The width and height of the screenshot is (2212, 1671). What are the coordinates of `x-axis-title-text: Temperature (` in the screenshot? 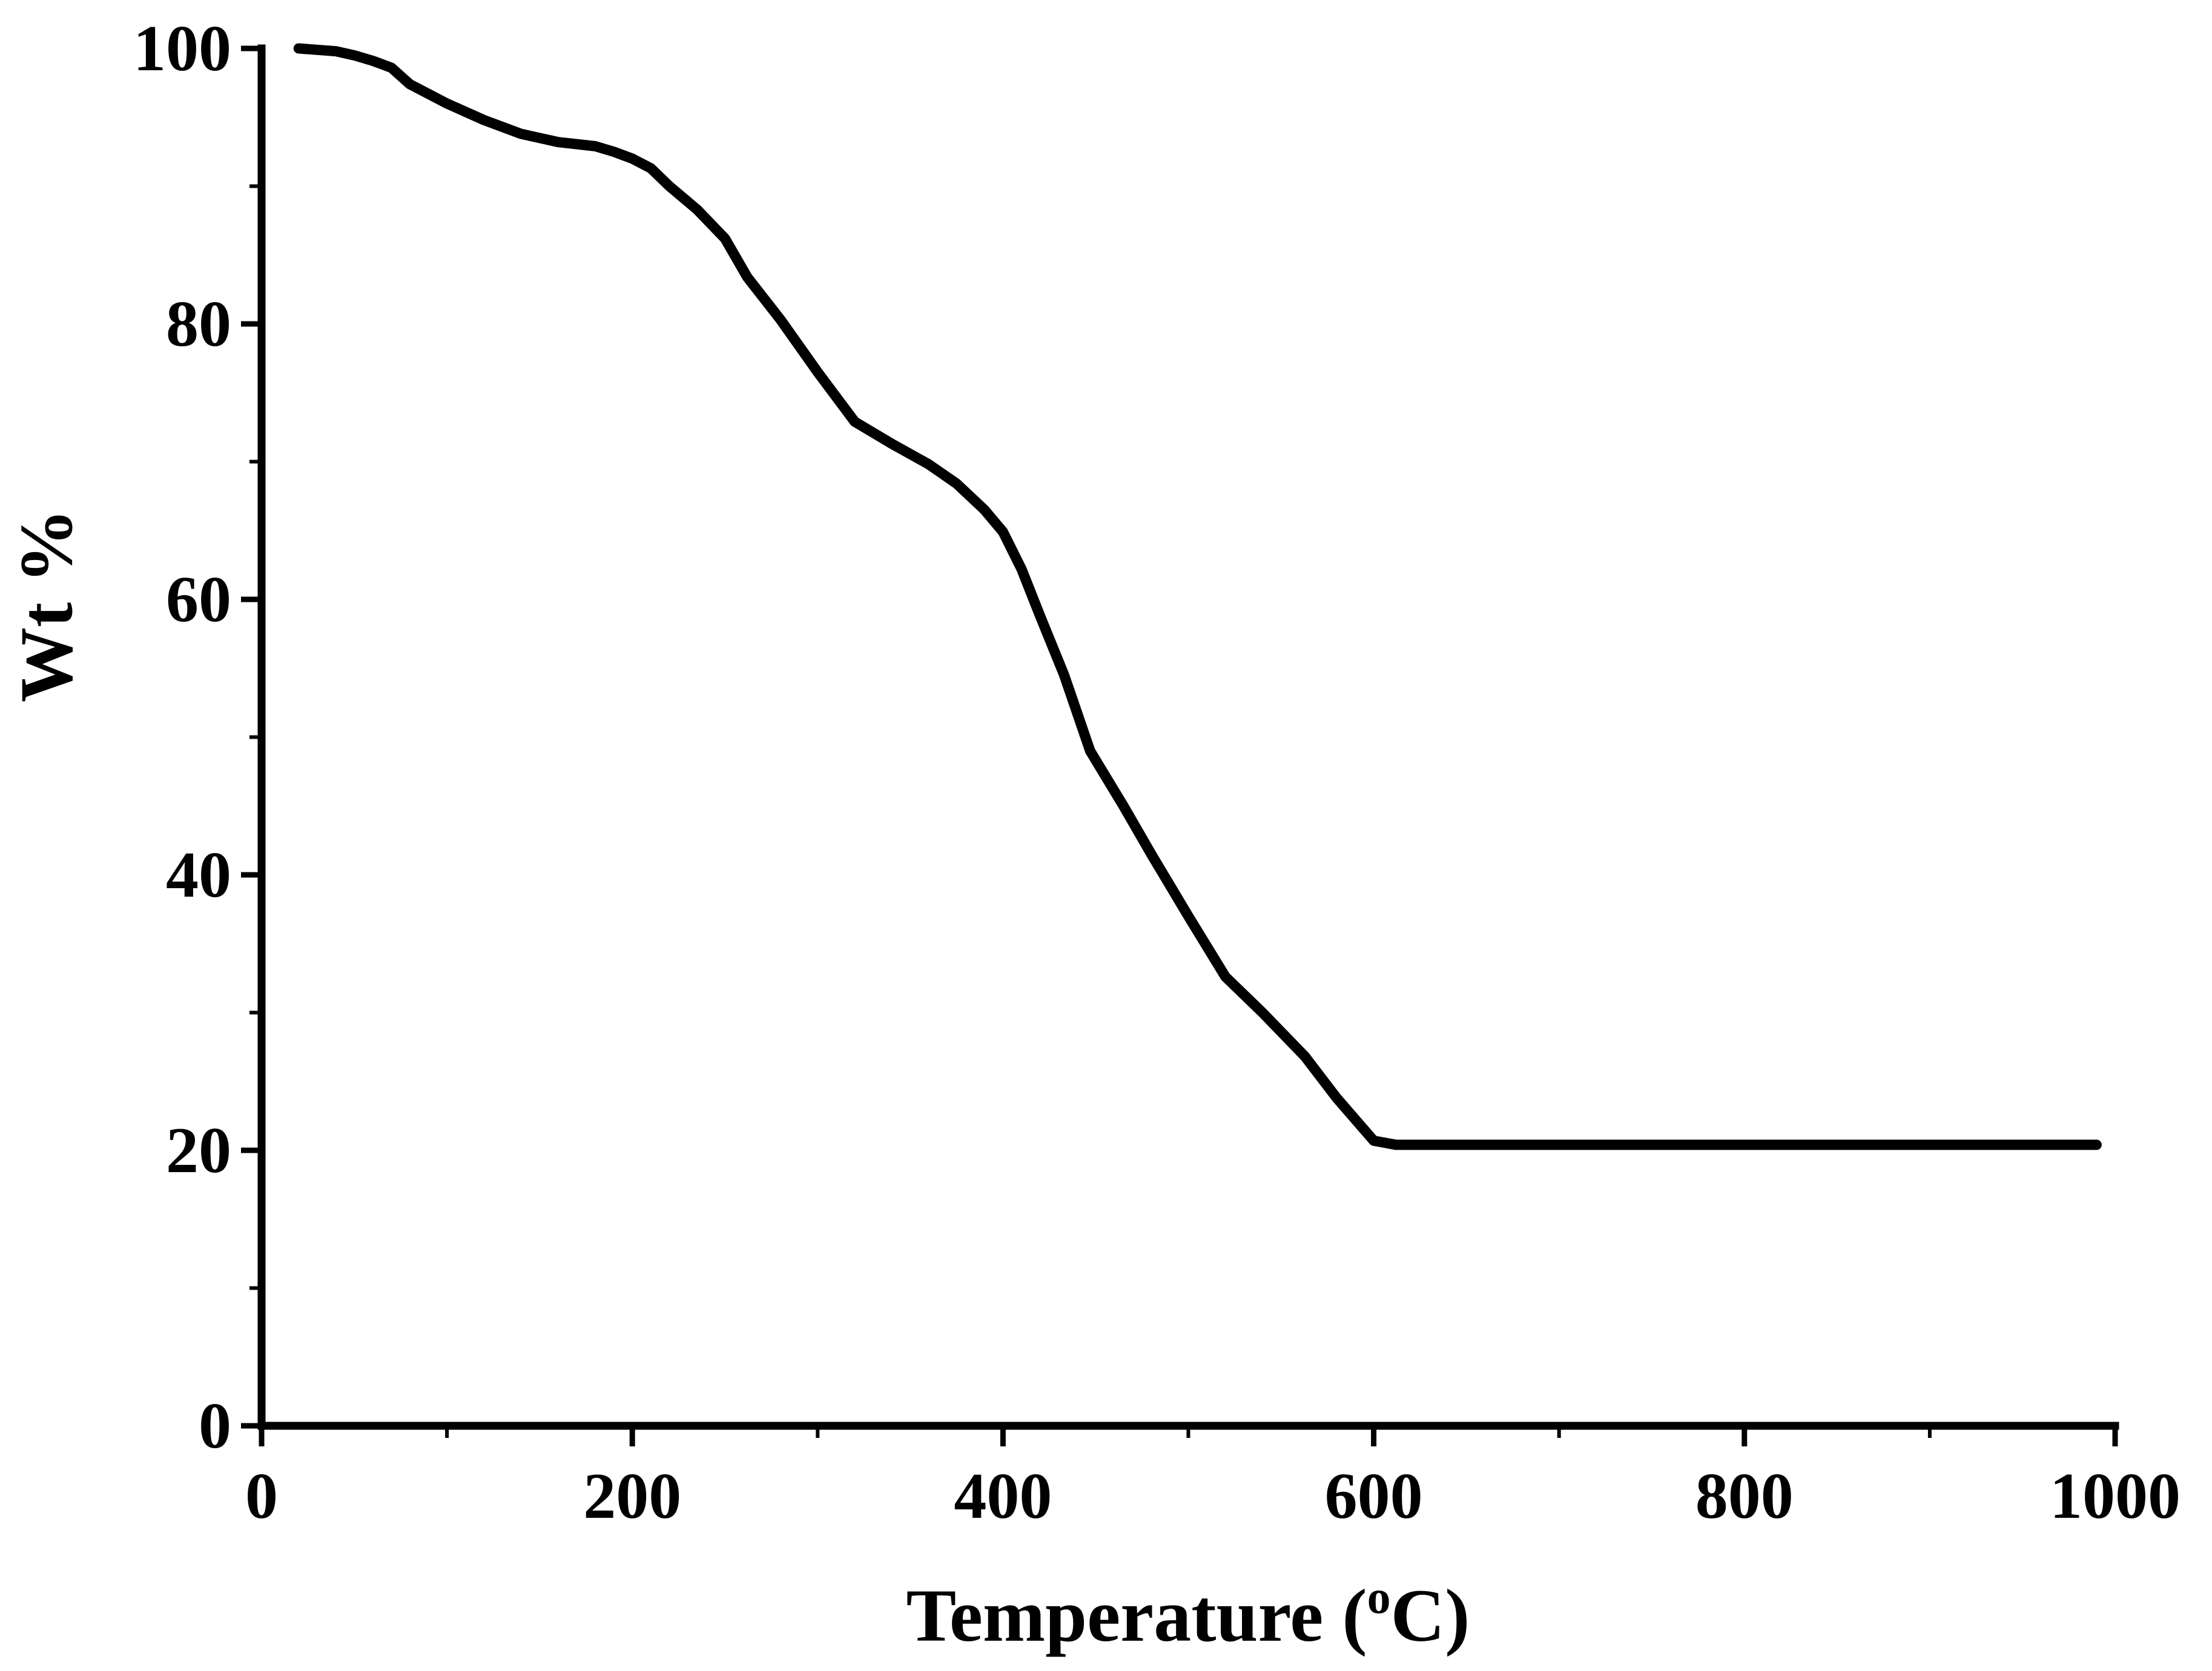 It's located at (1136, 1615).